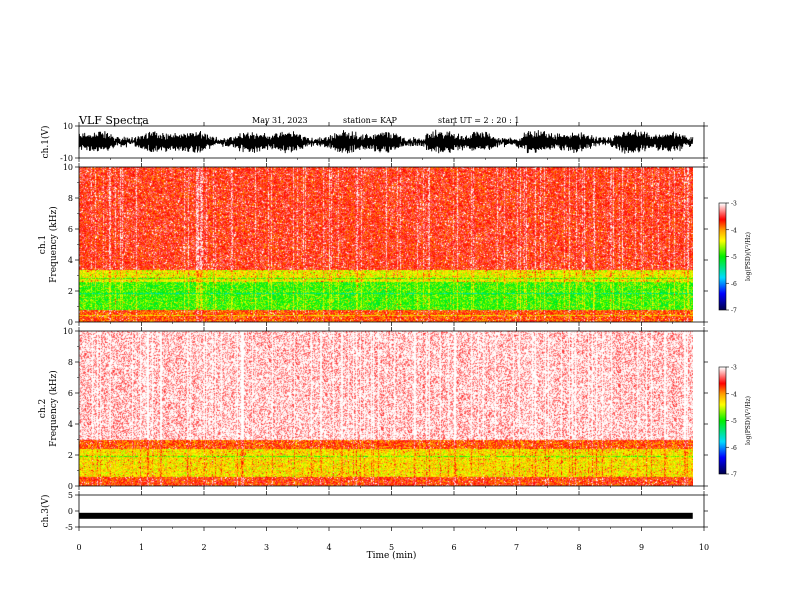 The width and height of the screenshot is (792, 612). I want to click on ch1-trace, so click(386, 141).